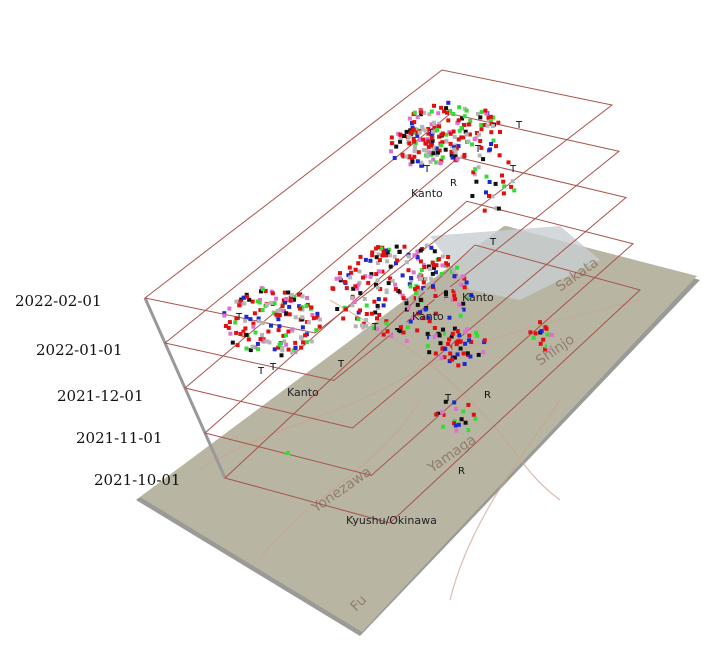  Describe the element at coordinates (391, 520) in the screenshot. I see `region-label: Kyushu/Okinawa` at that location.